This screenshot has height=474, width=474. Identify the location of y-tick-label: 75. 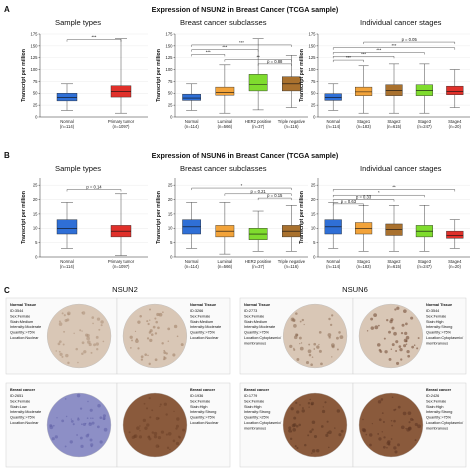
(313, 81).